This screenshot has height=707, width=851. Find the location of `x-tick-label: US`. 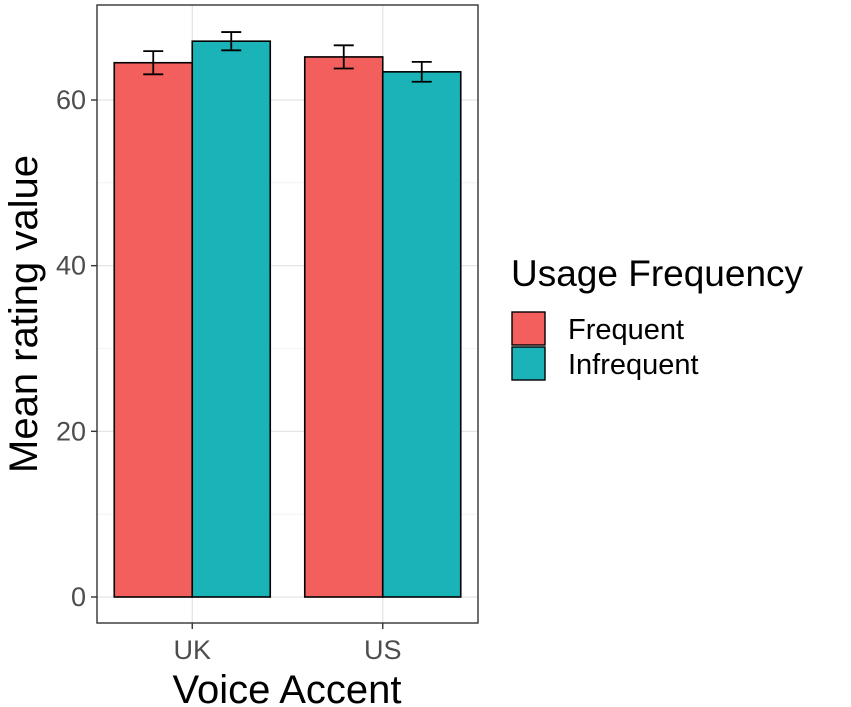

x-tick-label: US is located at coordinates (383, 650).